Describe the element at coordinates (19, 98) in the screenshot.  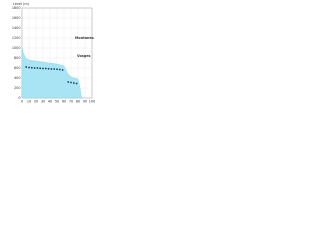
I see `y-tick-label: 0` at that location.